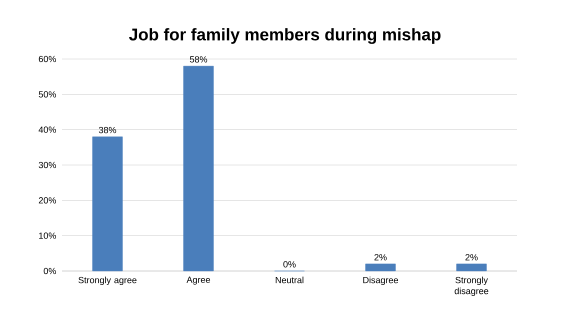  Describe the element at coordinates (290, 280) in the screenshot. I see `x-tick-label: Neutral` at that location.